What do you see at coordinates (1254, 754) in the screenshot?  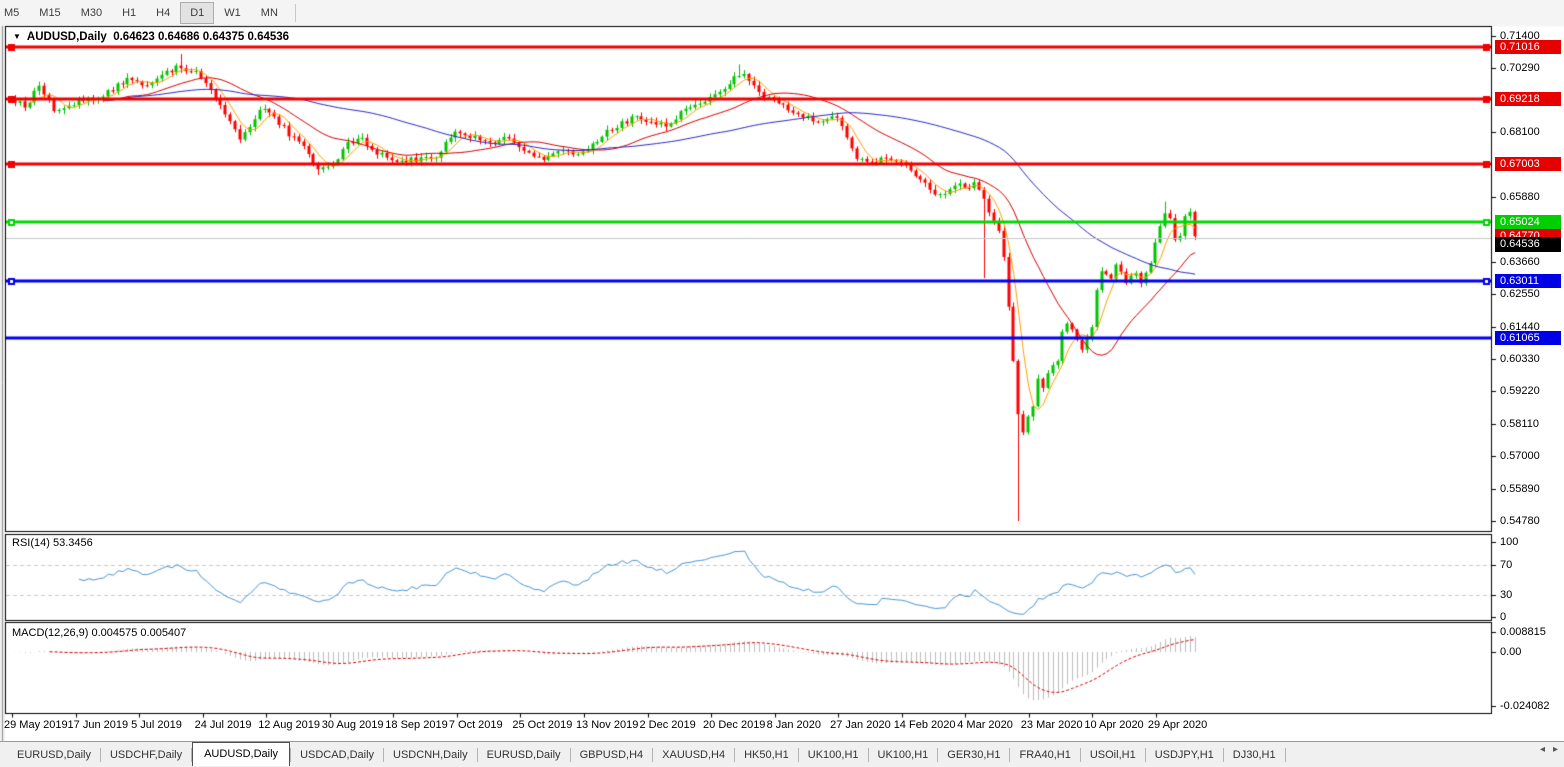 I see `chart-tab-dj30-h1: DJ30,H1` at bounding box center [1254, 754].